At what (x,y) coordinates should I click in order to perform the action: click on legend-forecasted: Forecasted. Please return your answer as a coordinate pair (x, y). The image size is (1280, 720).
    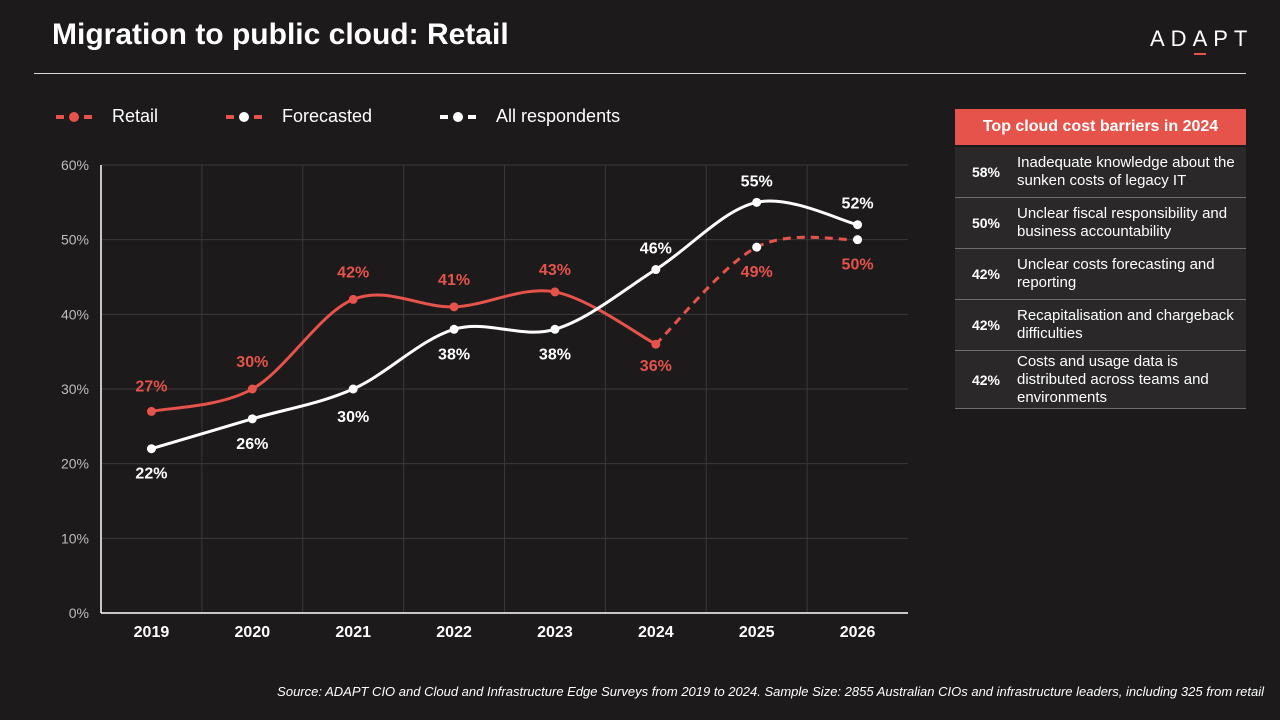
    Looking at the image, I should click on (299, 116).